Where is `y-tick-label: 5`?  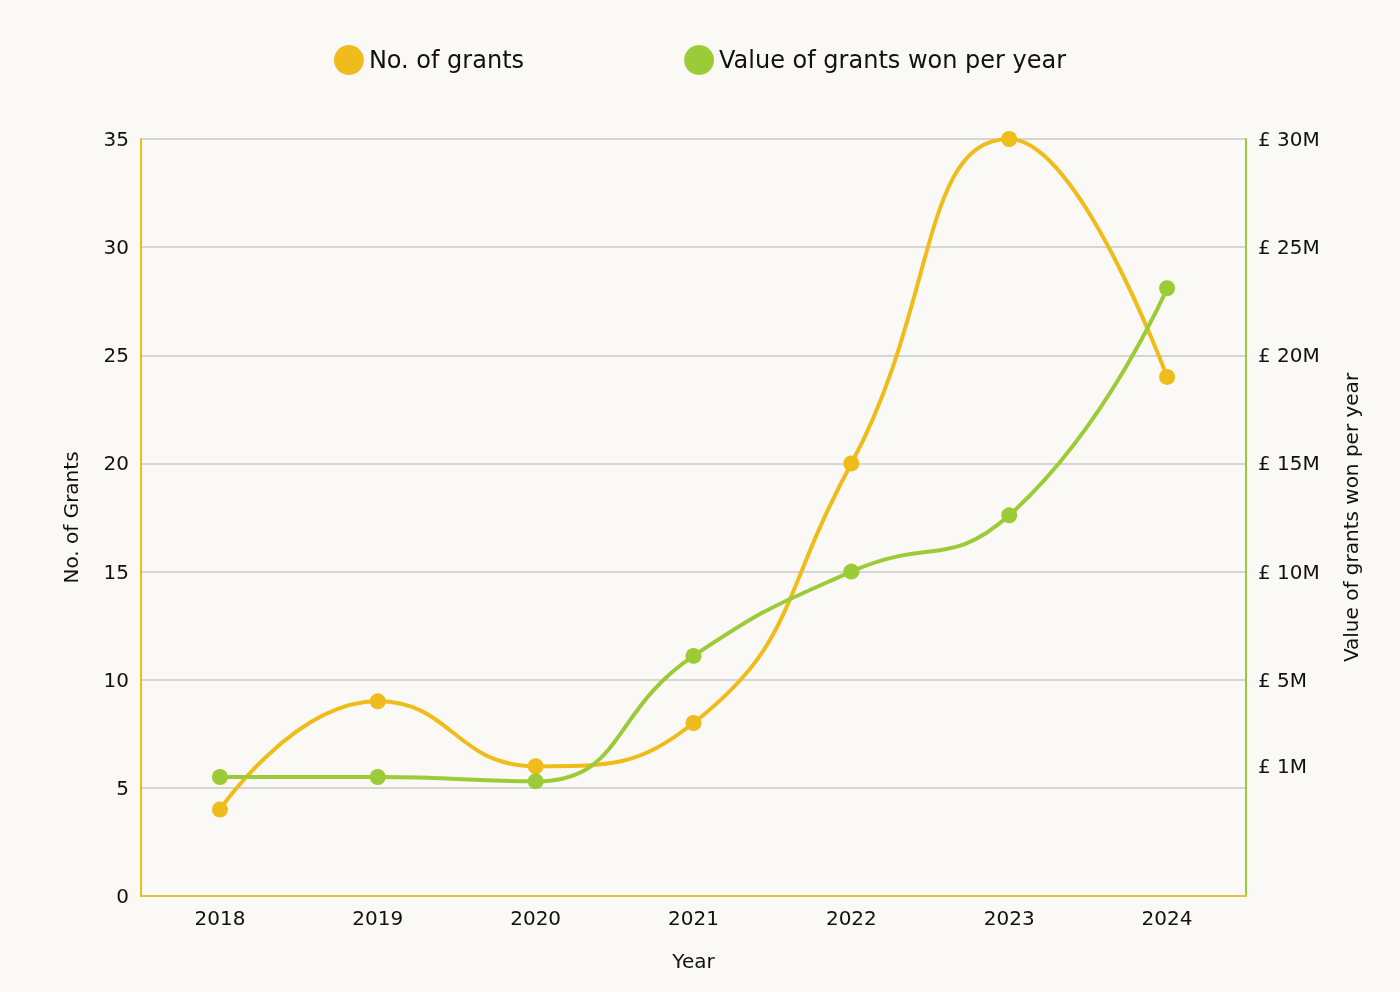 y-tick-label: 5 is located at coordinates (122, 787).